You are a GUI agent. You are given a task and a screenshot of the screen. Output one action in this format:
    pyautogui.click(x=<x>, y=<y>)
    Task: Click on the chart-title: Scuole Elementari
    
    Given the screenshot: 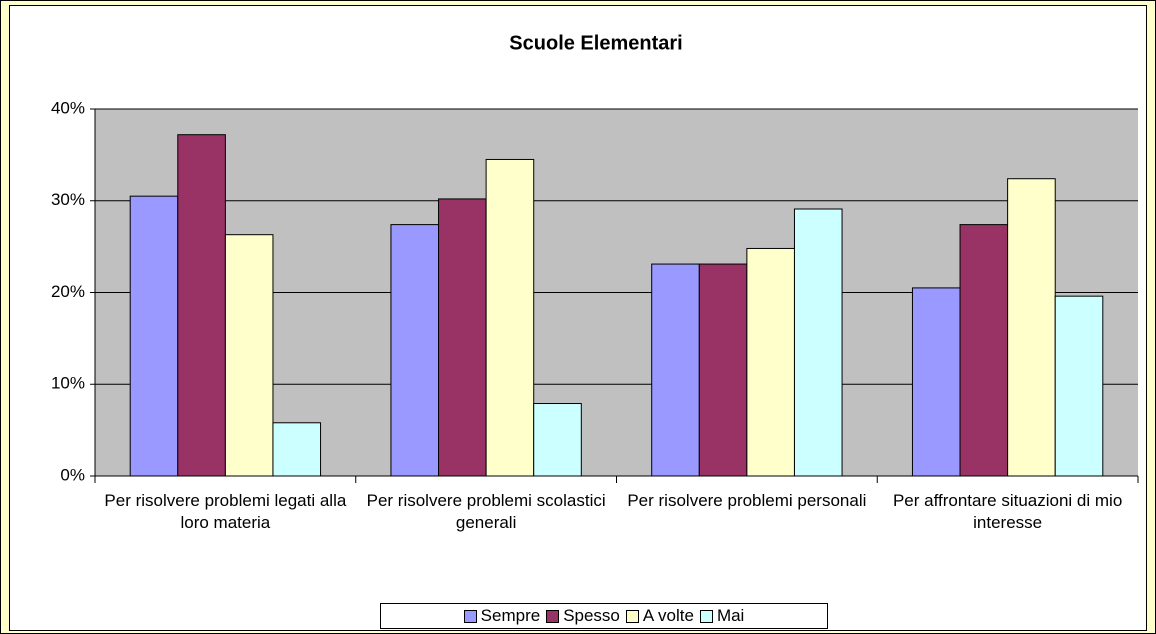 What is the action you would take?
    pyautogui.click(x=595, y=43)
    